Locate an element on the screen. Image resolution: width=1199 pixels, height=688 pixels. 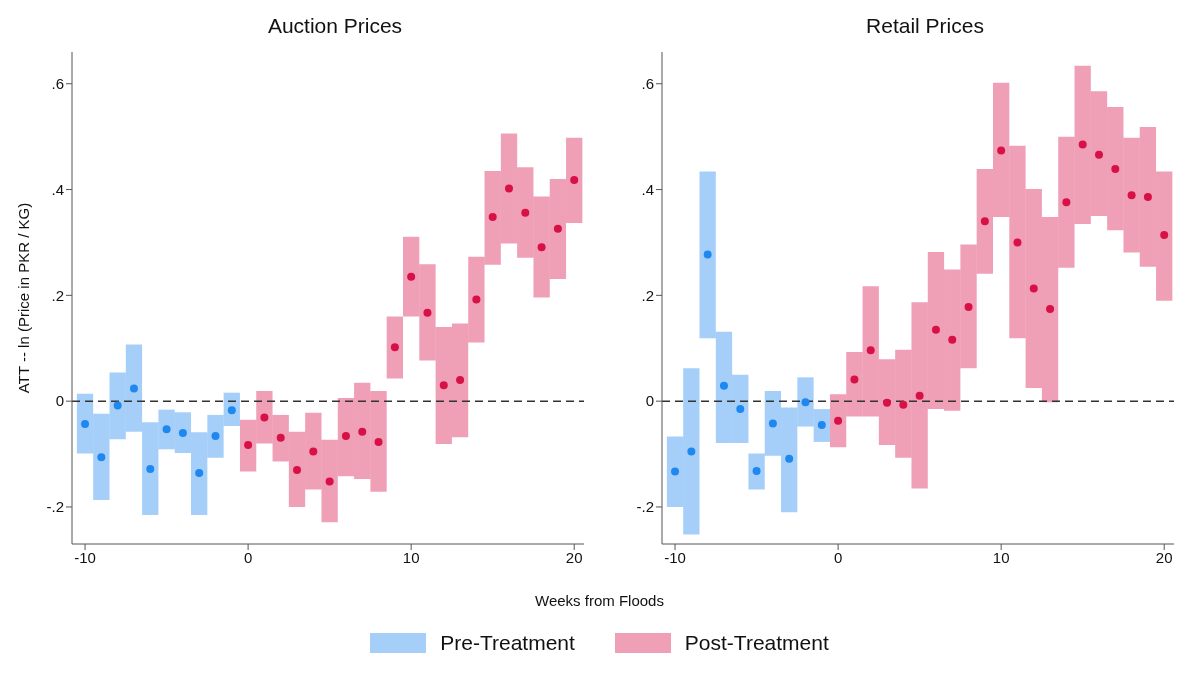
legend-label: Post-Treatment is located at coordinates (756, 643).